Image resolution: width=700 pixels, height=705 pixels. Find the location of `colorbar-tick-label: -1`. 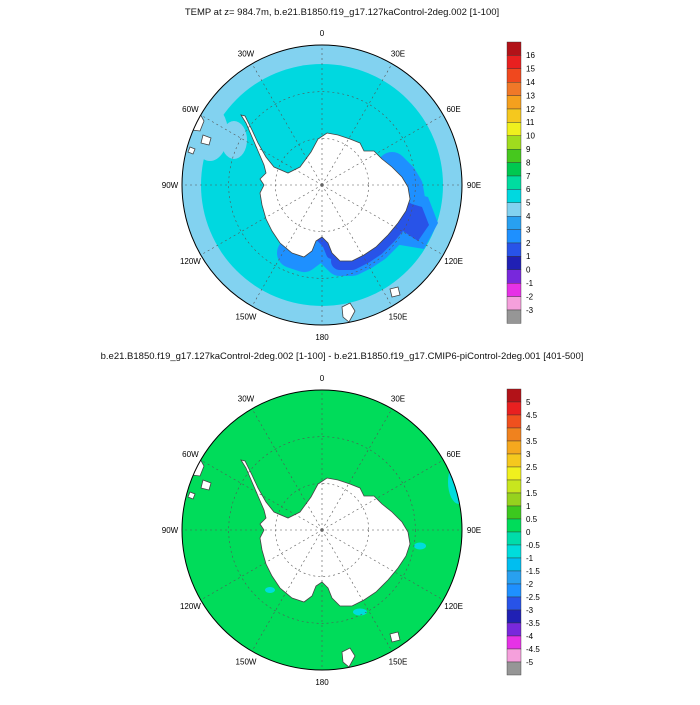

colorbar-tick-label: -1 is located at coordinates (530, 558).